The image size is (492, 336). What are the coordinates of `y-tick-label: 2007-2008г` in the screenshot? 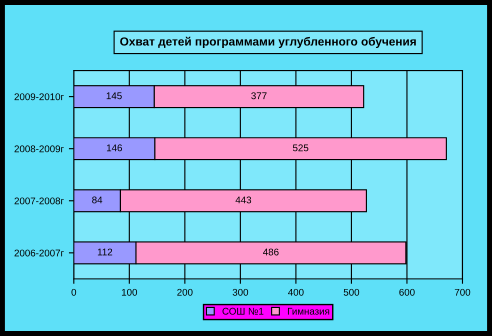 It's located at (39, 200).